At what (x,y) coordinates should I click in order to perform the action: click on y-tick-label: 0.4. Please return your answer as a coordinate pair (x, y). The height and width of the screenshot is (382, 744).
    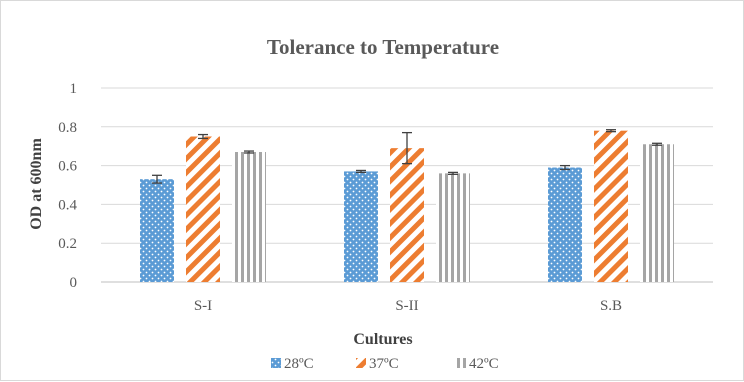
    Looking at the image, I should click on (67, 205).